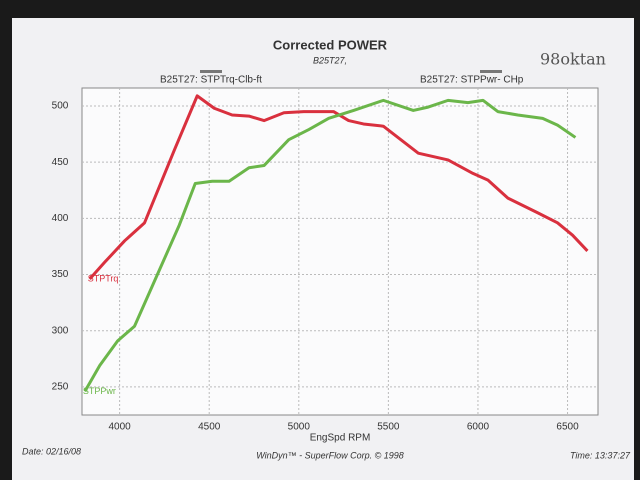 Image resolution: width=640 pixels, height=480 pixels. What do you see at coordinates (60, 218) in the screenshot?
I see `y-tick-label: 400` at bounding box center [60, 218].